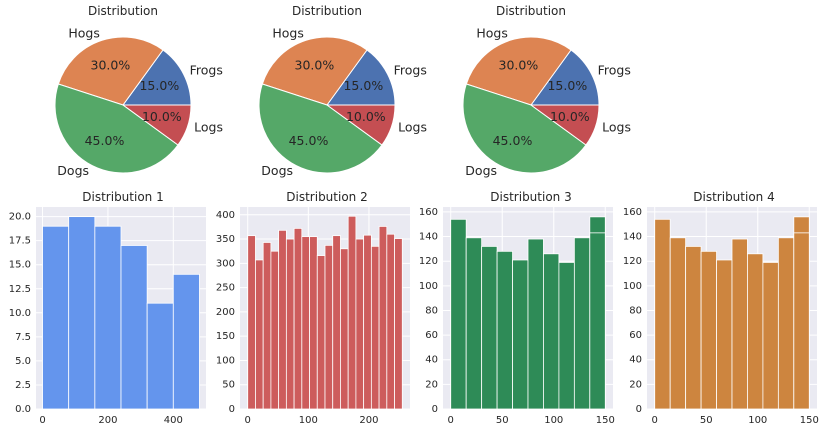  What do you see at coordinates (368, 420) in the screenshot?
I see `histogram-2-xtick-label: 200` at bounding box center [368, 420].